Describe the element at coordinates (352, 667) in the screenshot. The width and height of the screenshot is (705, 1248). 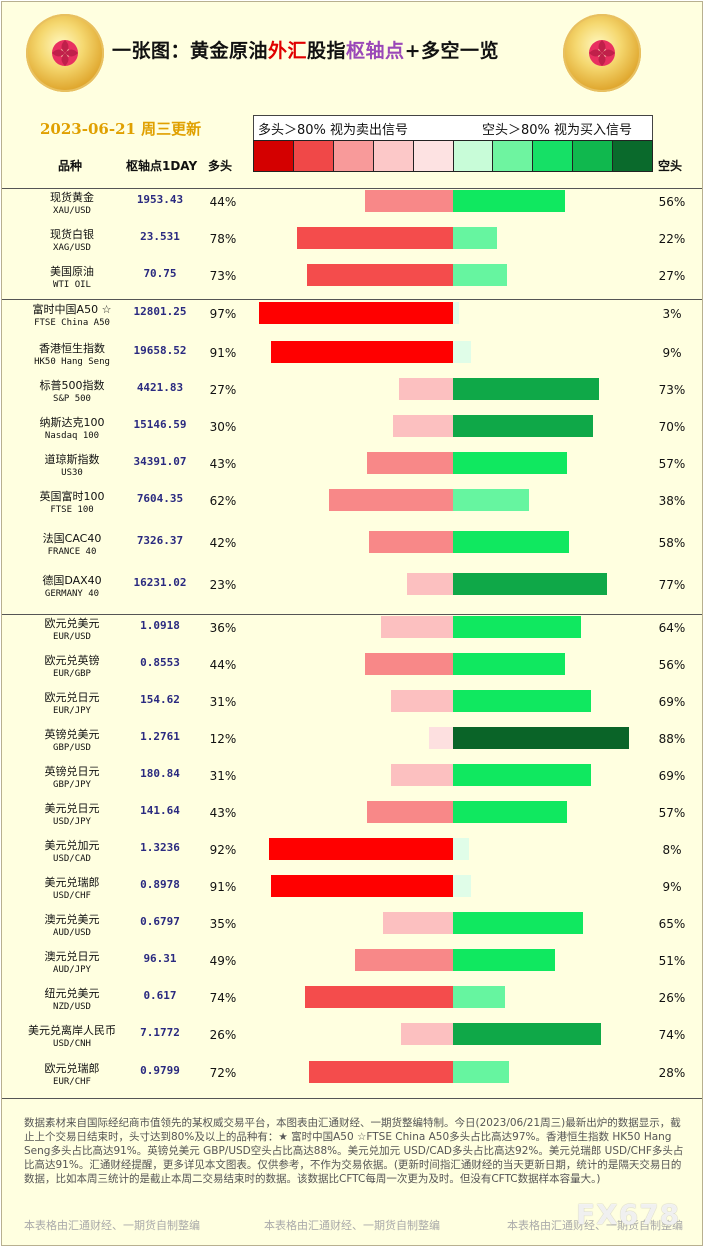
I see `table-row: 欧元兑英镑 EUR/GBP 0.8553 44% 56%` at that location.